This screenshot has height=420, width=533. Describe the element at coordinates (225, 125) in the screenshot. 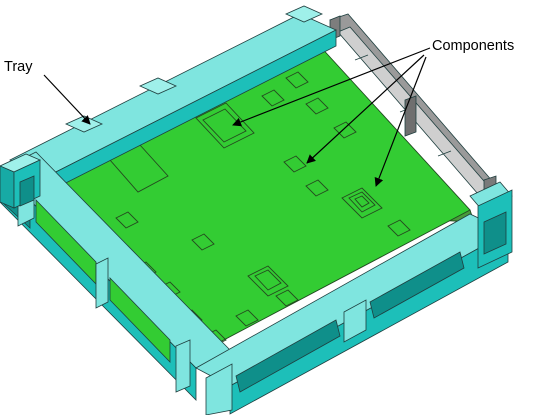

I see `component-large-top` at that location.